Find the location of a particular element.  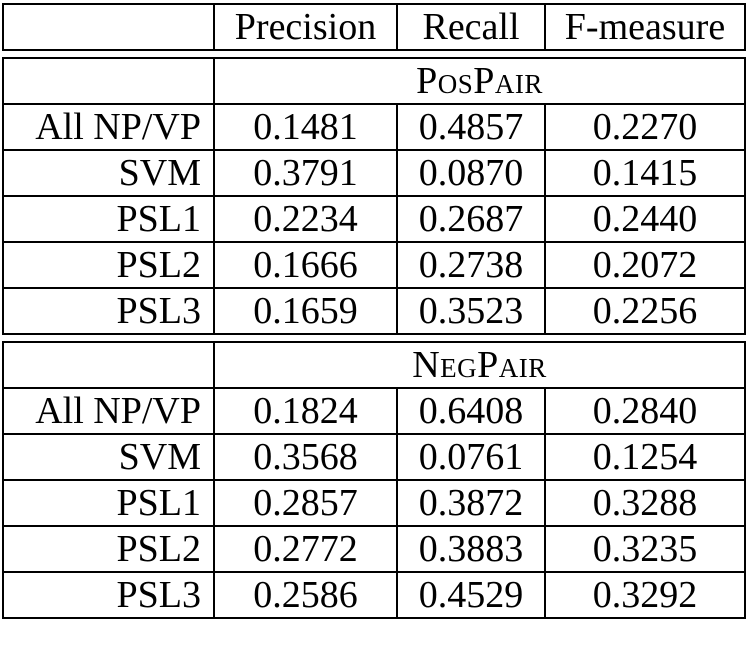

metric-value: 0.2440 is located at coordinates (645, 219).